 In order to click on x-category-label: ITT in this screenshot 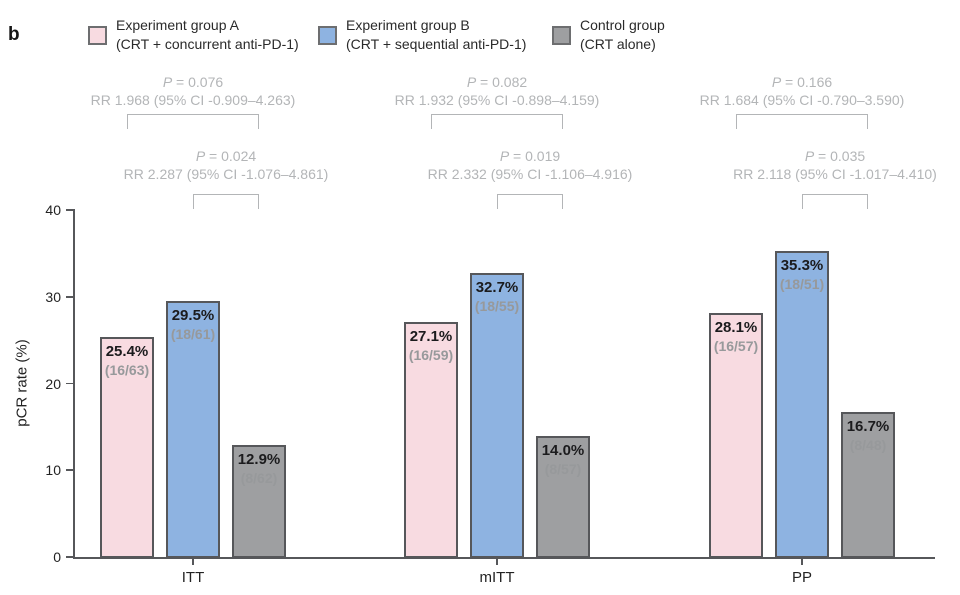, I will do `click(193, 577)`.